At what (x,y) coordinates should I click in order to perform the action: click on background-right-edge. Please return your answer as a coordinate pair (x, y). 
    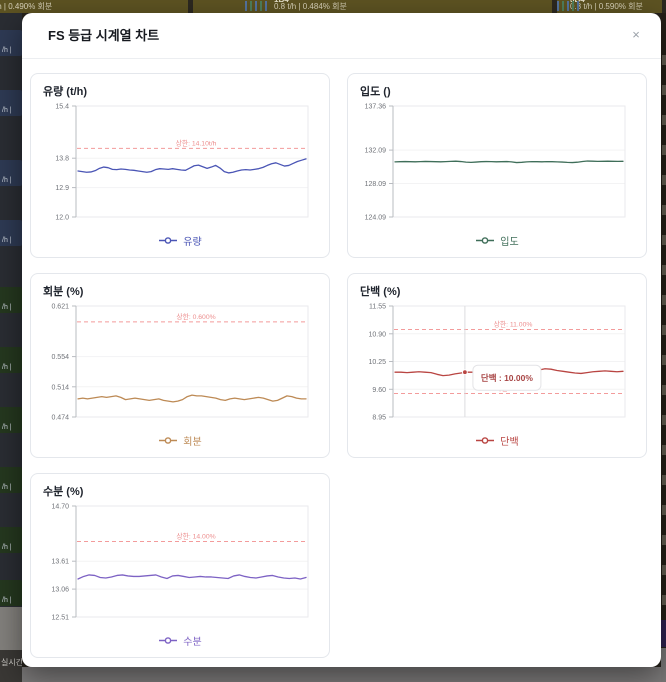
    Looking at the image, I should click on (663, 347).